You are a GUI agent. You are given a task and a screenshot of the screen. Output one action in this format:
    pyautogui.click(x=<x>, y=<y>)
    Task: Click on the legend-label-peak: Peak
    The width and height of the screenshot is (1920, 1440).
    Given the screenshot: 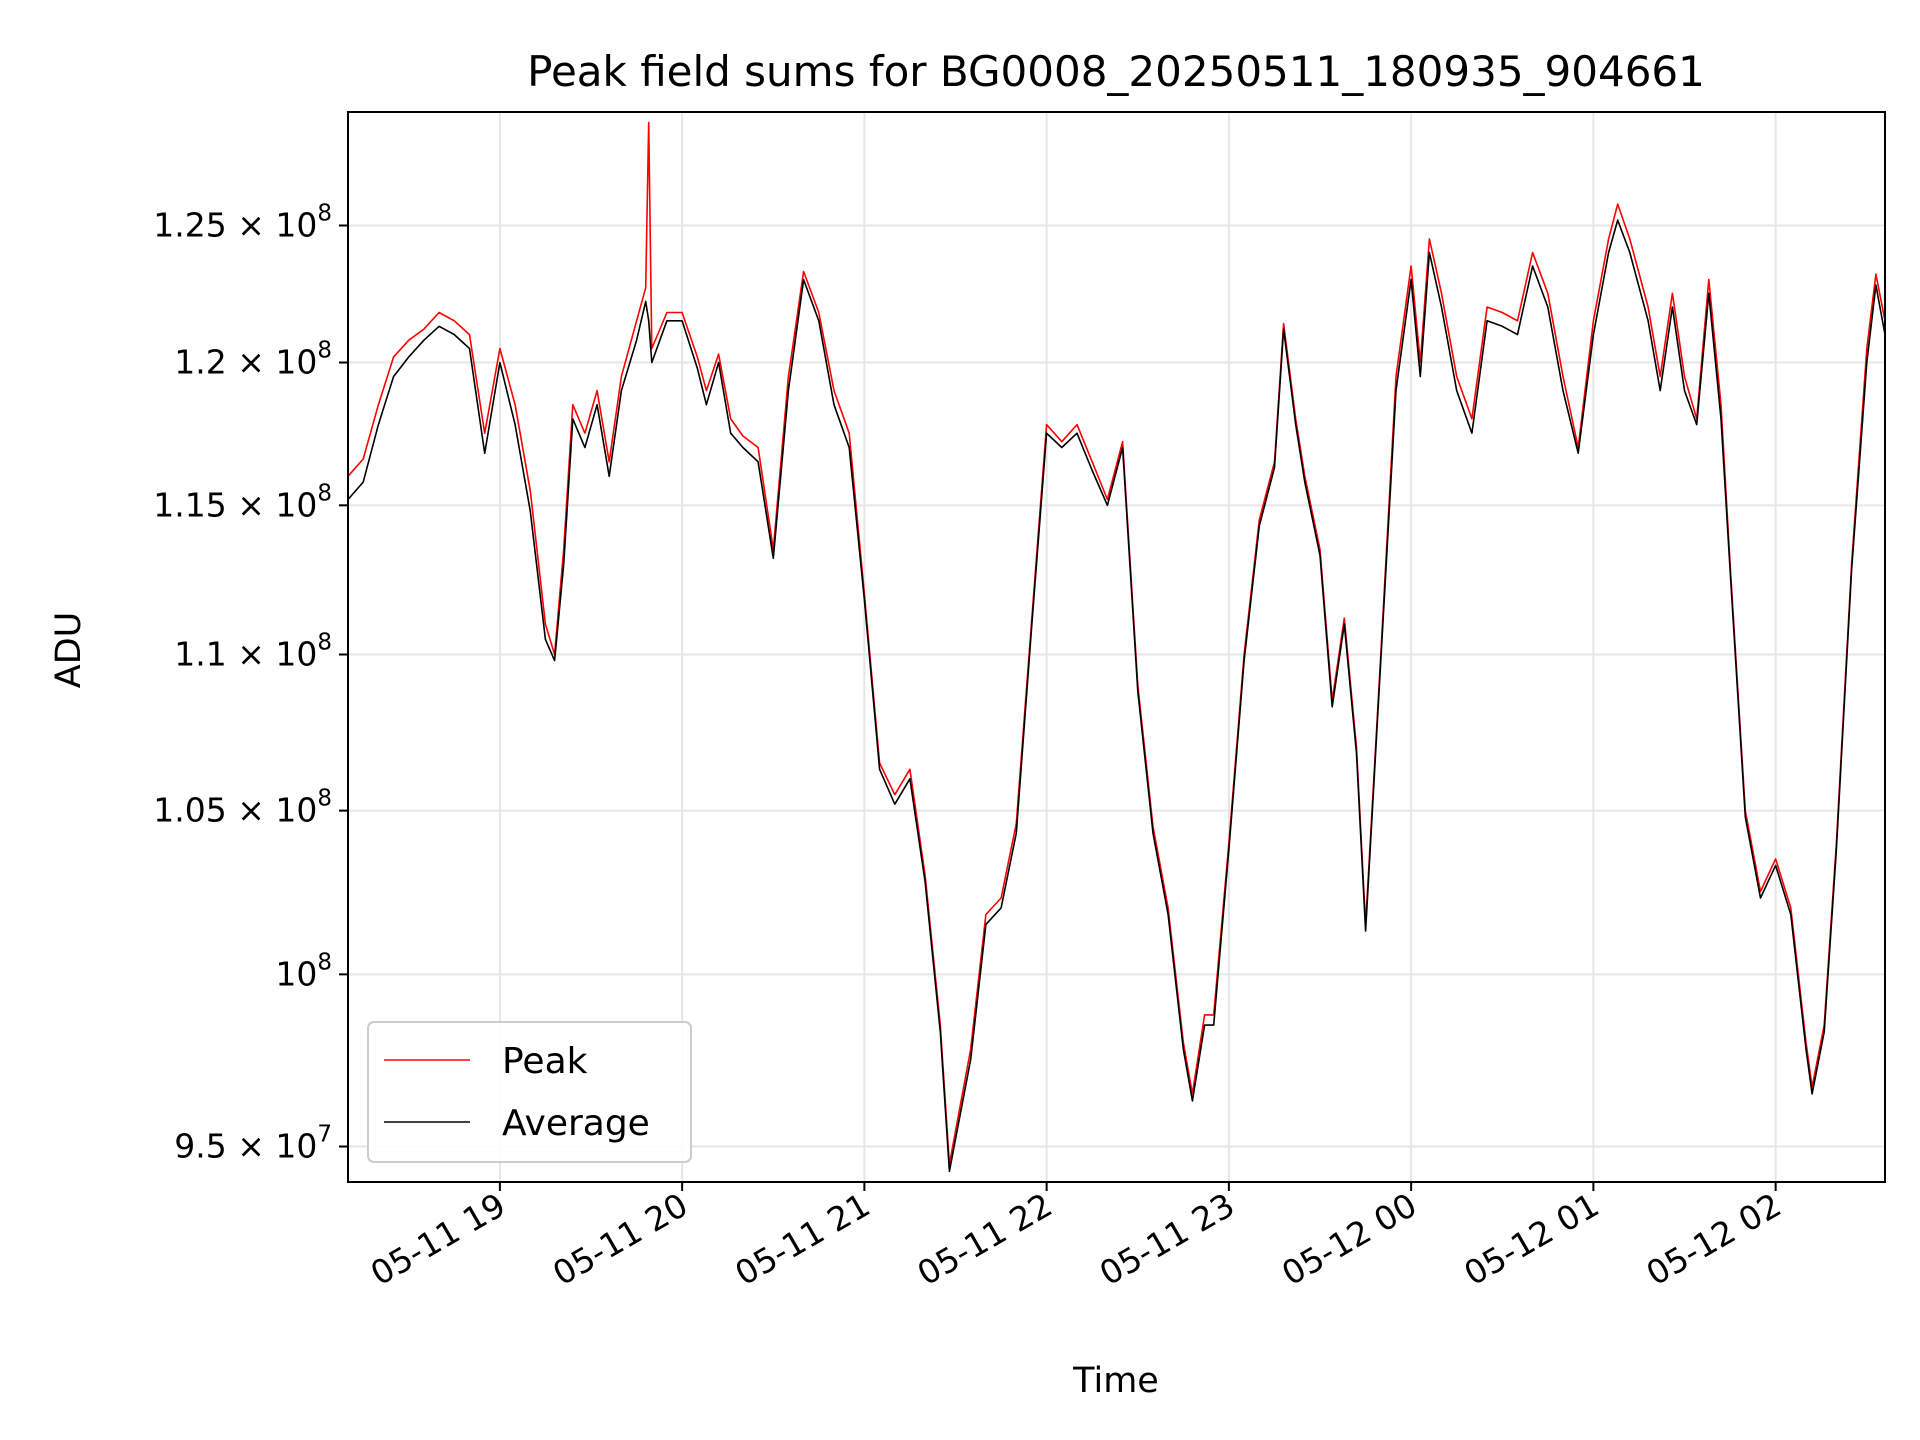 What is the action you would take?
    pyautogui.click(x=545, y=1061)
    